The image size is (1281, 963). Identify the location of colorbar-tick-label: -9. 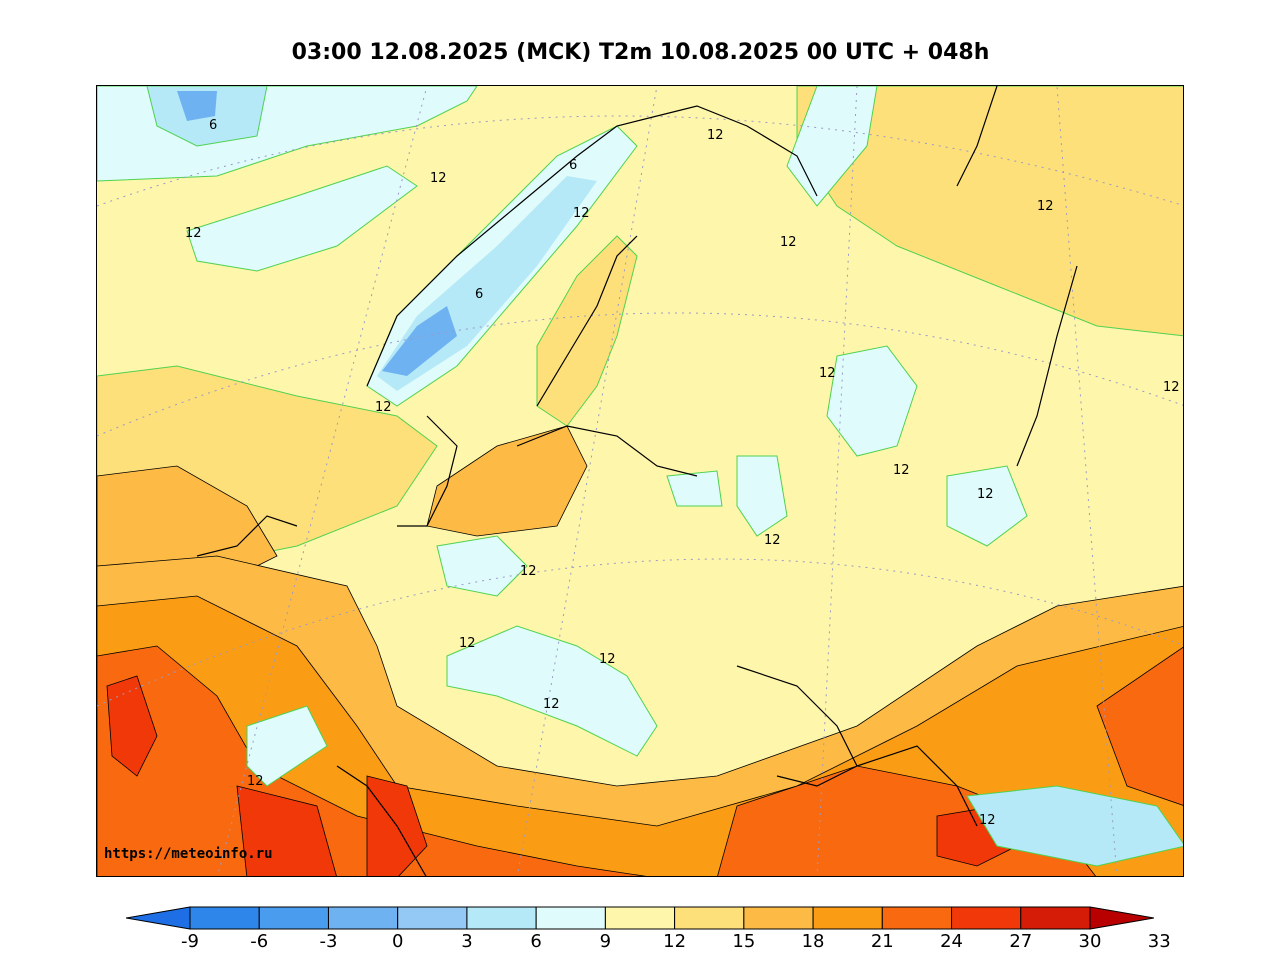
(190, 941).